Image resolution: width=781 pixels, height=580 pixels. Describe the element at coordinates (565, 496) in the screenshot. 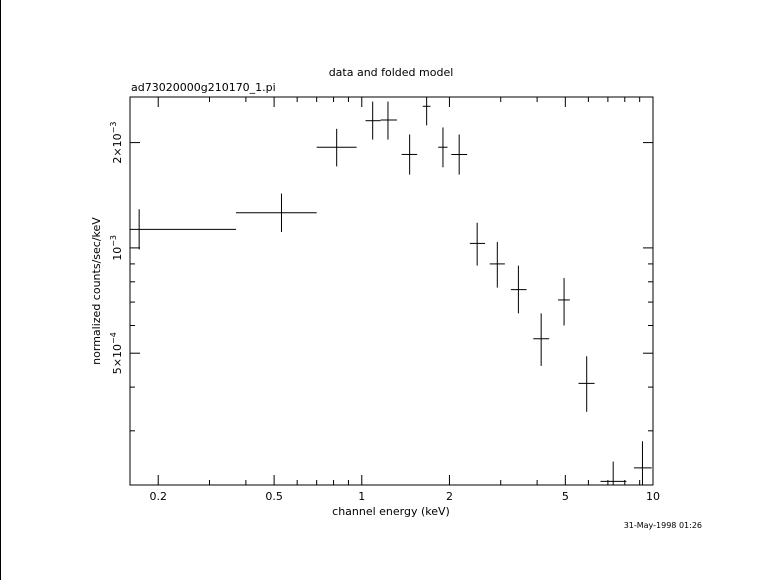

I see `x-tick-label: 5` at that location.